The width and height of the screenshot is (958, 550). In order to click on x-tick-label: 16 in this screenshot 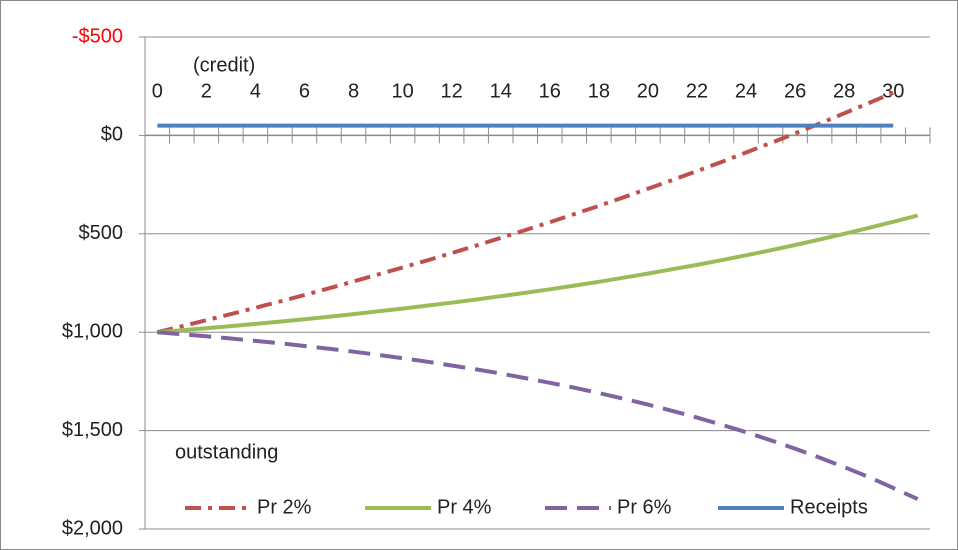, I will do `click(550, 92)`.